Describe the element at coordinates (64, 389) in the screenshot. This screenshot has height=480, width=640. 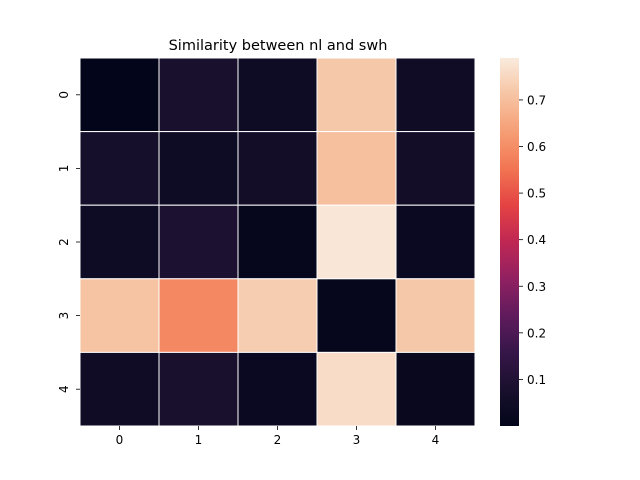
I see `y-tick-label: 4` at that location.